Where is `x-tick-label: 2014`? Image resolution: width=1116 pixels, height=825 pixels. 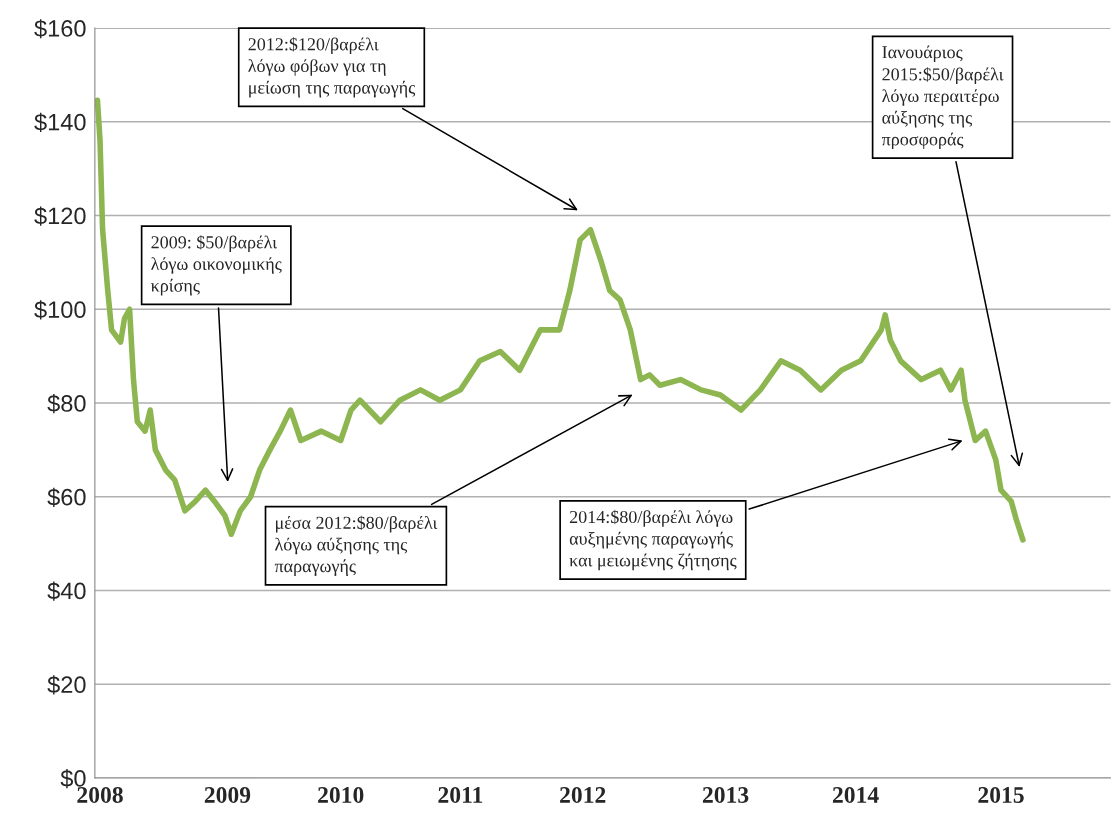 x-tick-label: 2014 is located at coordinates (855, 794).